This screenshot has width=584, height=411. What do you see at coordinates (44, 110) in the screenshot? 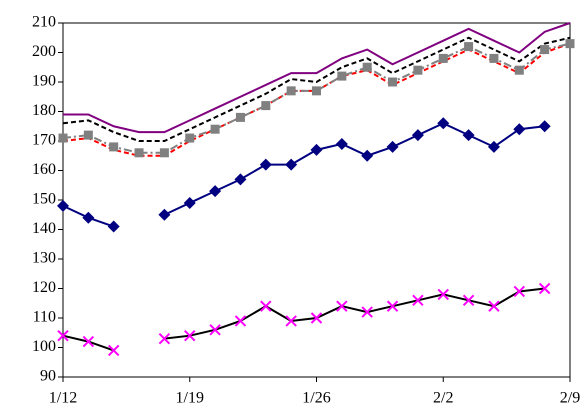
I see `y-tick-label: 180` at bounding box center [44, 110].